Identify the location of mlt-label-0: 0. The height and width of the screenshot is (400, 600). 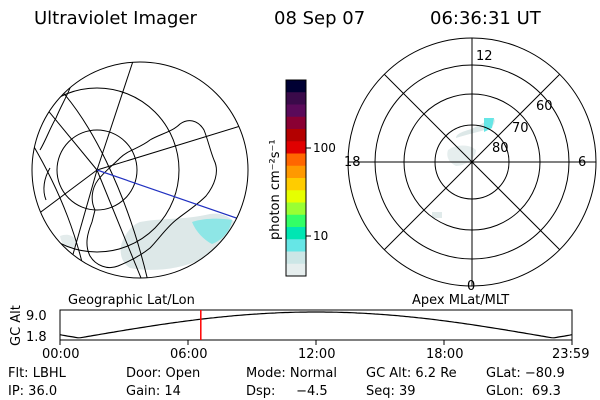
(471, 286).